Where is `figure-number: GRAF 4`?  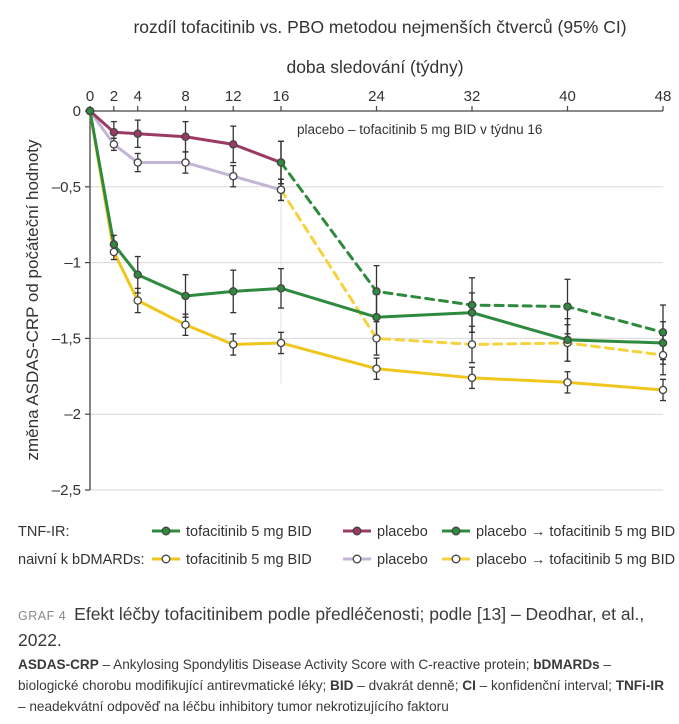 figure-number: GRAF 4 is located at coordinates (42, 616).